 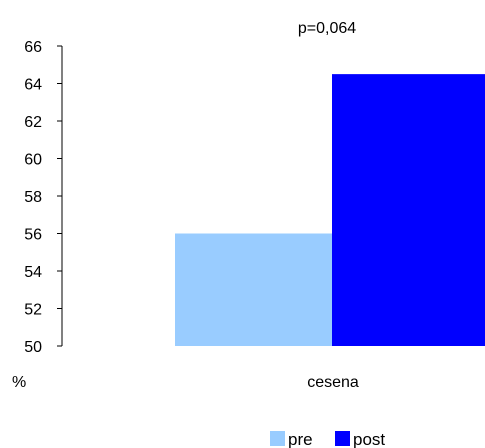 I want to click on y-unit-label: %, so click(x=19, y=382).